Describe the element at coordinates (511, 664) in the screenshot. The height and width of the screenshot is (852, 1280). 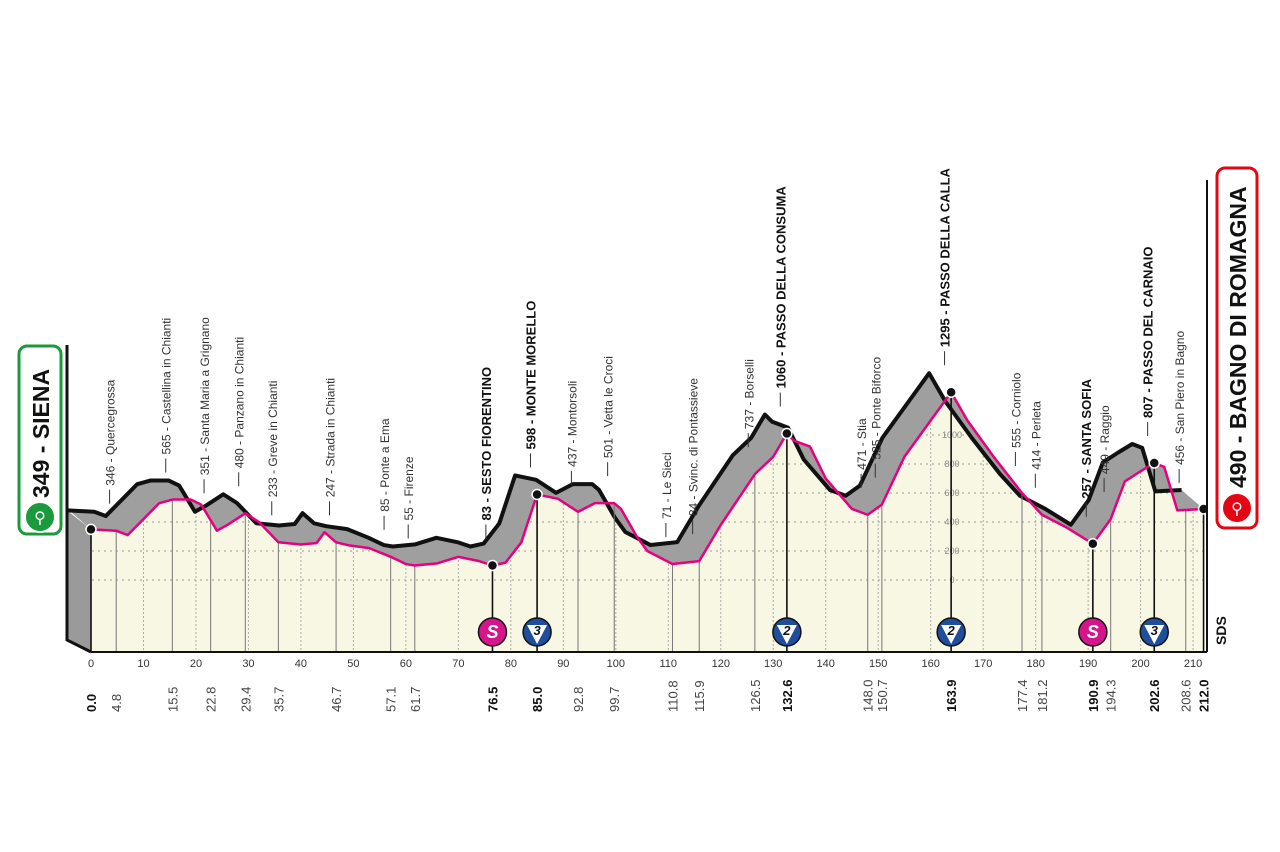
I see `x-tick-label: 80` at that location.